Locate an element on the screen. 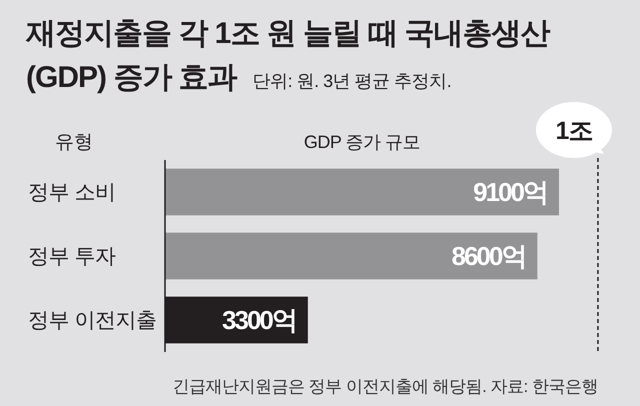 The image size is (640, 406). title: (GDP) 증가 효과 is located at coordinates (131, 77).